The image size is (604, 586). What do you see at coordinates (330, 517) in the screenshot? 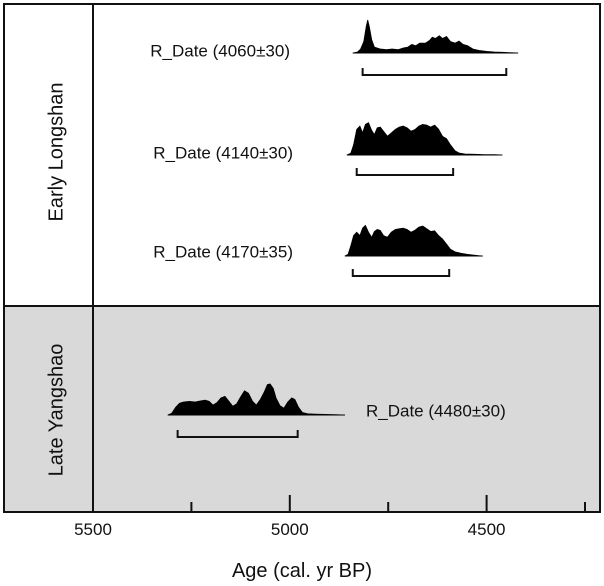
I see `x-axis: 5500 5000 4500` at bounding box center [330, 517].